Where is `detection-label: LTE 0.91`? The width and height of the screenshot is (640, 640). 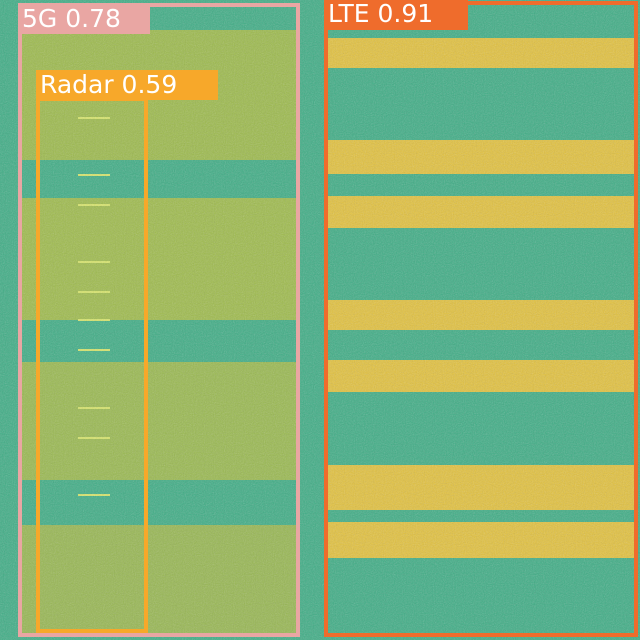
detection-label: LTE 0.91 is located at coordinates (380, 14).